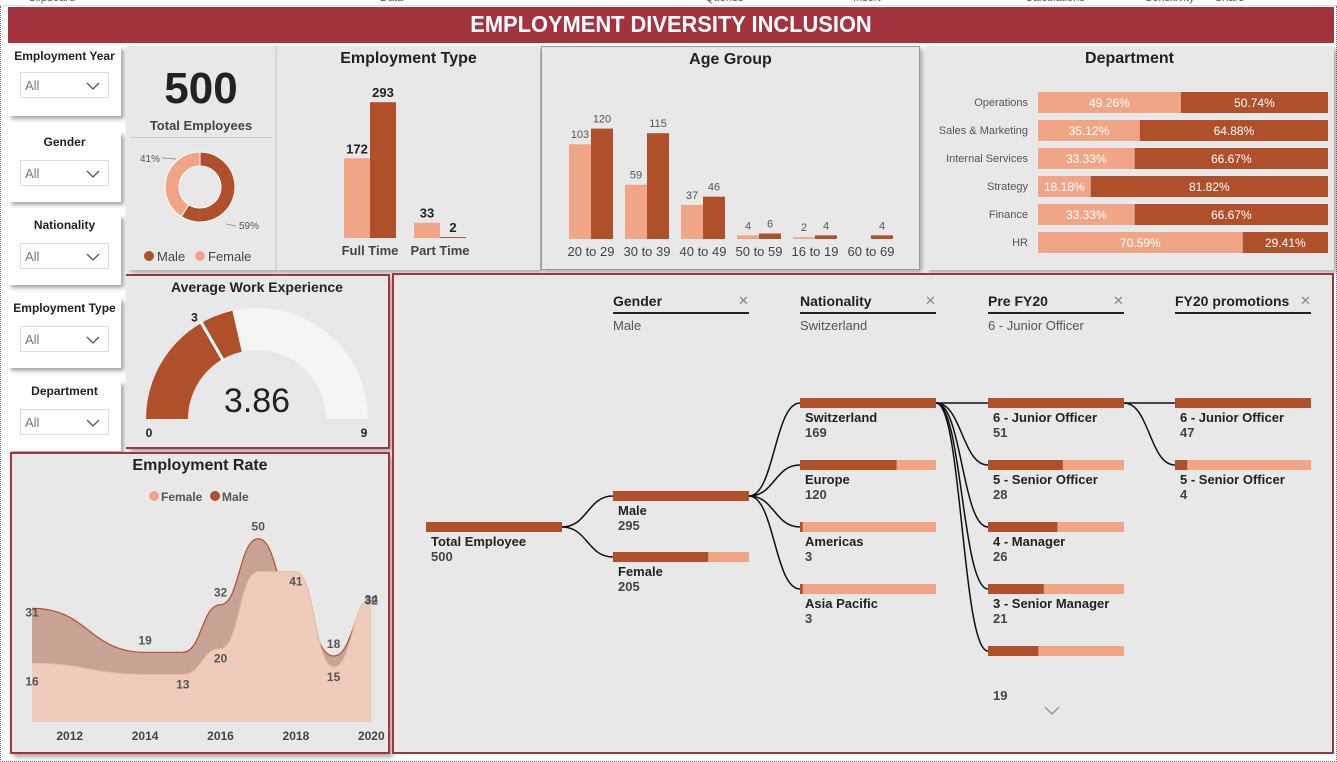 The height and width of the screenshot is (762, 1337). I want to click on donut-slice-male, so click(208, 187).